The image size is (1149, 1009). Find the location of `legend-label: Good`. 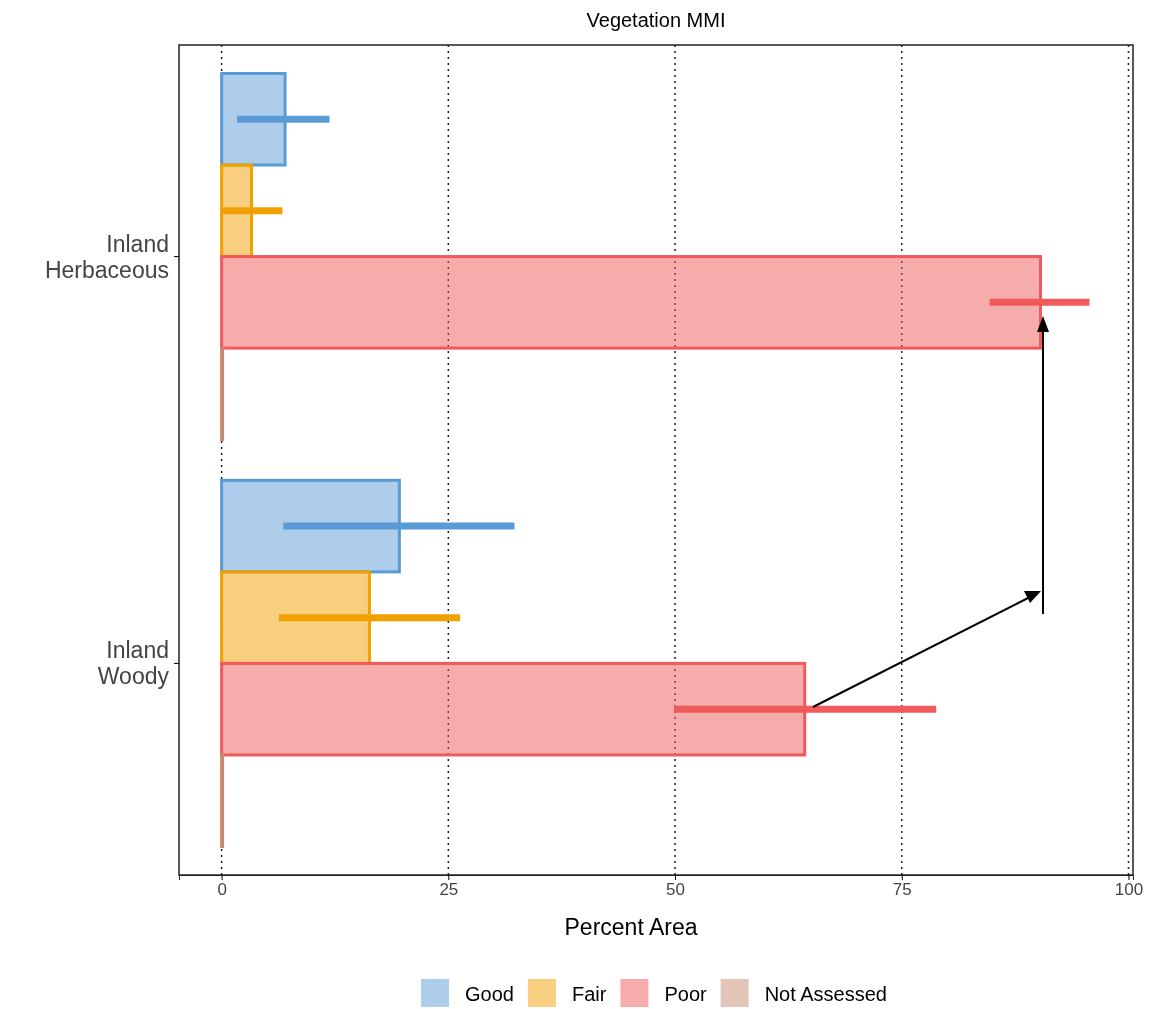

legend-label: Good is located at coordinates (489, 994).